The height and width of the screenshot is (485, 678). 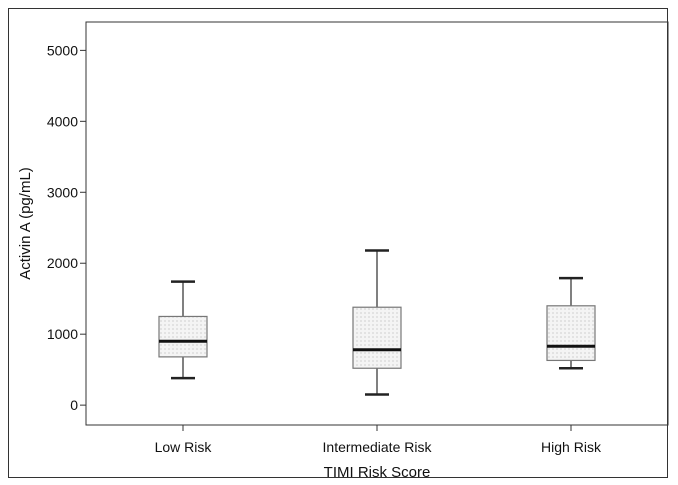 I want to click on y-tick-label: 1000, so click(x=62, y=334).